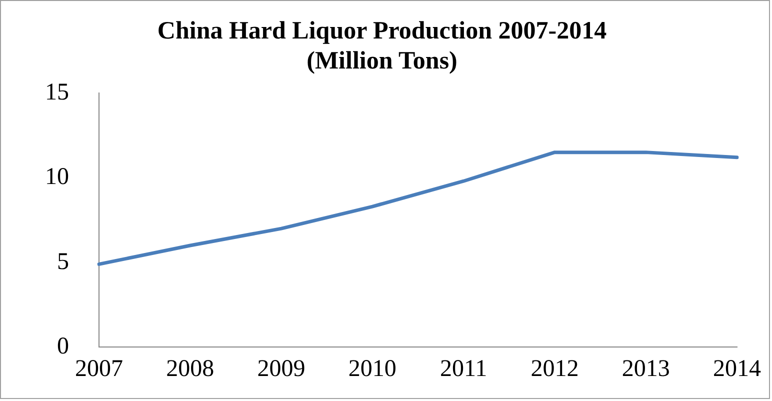 This screenshot has width=772, height=401. What do you see at coordinates (281, 369) in the screenshot?
I see `x-tick-label: 2009` at bounding box center [281, 369].